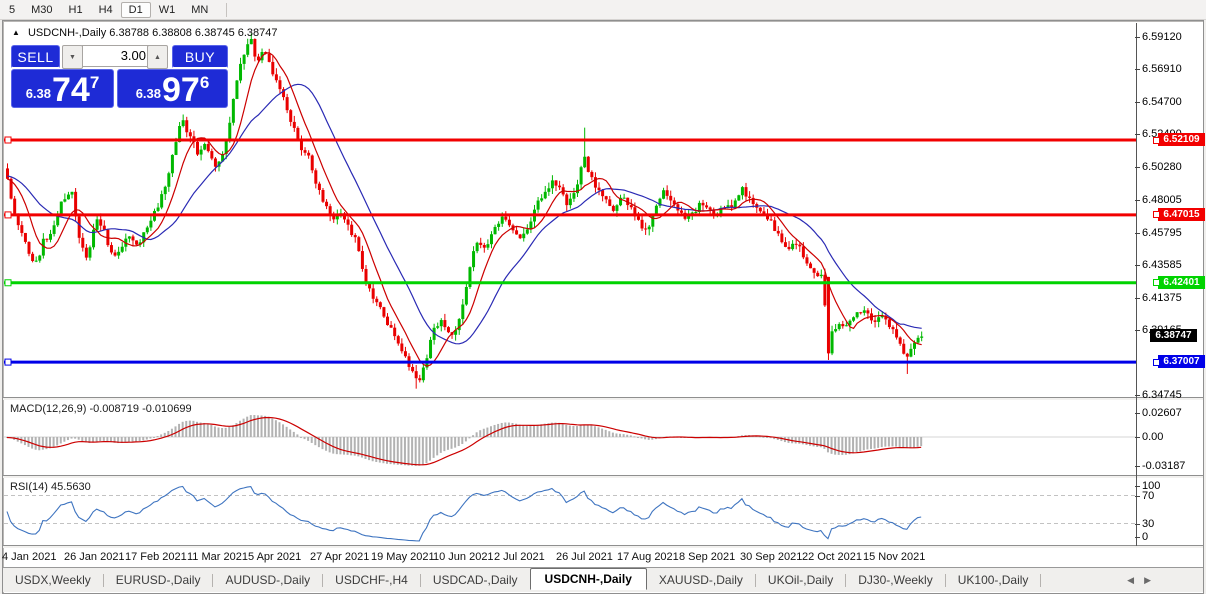 This screenshot has width=1206, height=594. Describe the element at coordinates (135, 9) in the screenshot. I see `timeframe-d1: D1` at that location.